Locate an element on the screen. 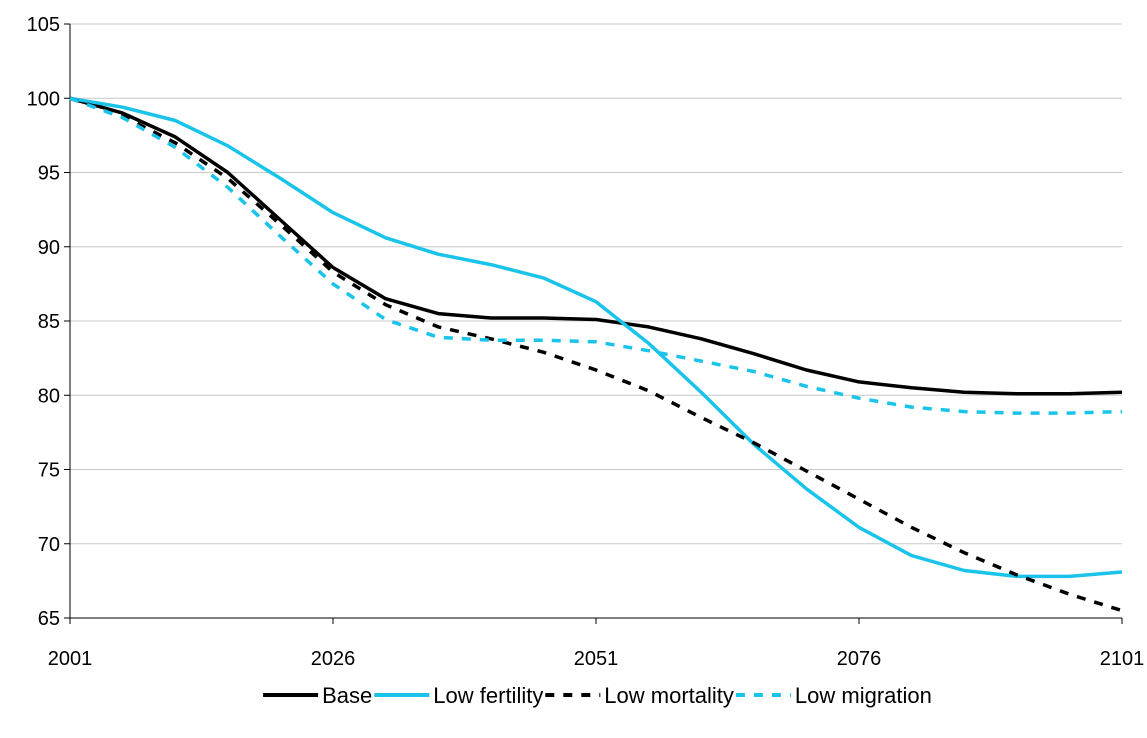 The width and height of the screenshot is (1147, 738). legend-item: Low migration is located at coordinates (833, 695).